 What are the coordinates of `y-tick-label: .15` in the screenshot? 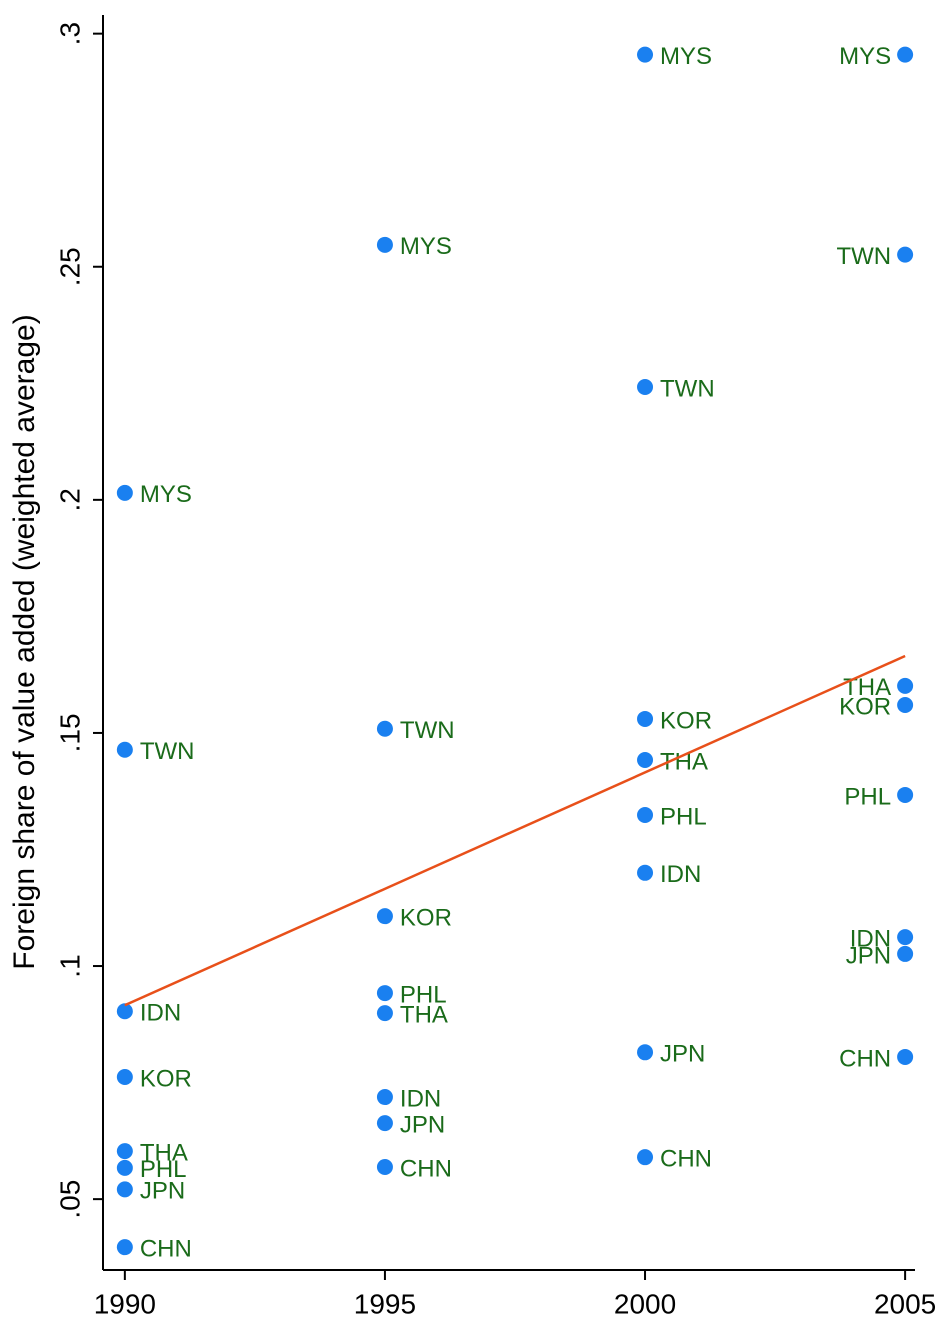 It's located at (69, 732).